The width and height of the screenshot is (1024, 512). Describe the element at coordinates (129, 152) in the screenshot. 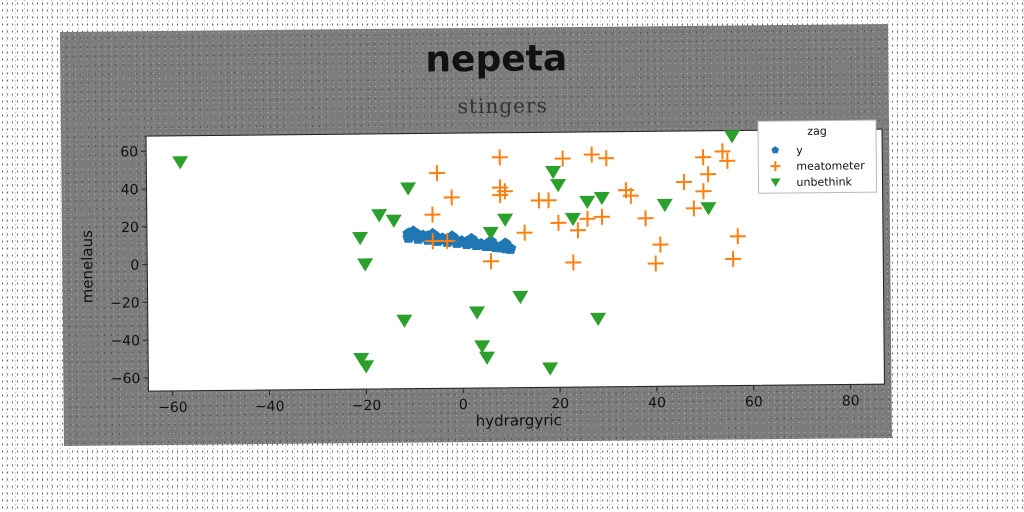

I see `y-tick-label: 60` at that location.